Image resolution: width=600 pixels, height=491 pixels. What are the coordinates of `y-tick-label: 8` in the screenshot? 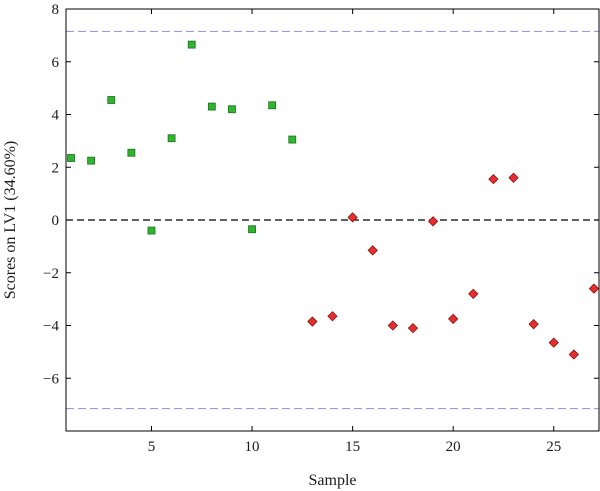 It's located at (56, 10).